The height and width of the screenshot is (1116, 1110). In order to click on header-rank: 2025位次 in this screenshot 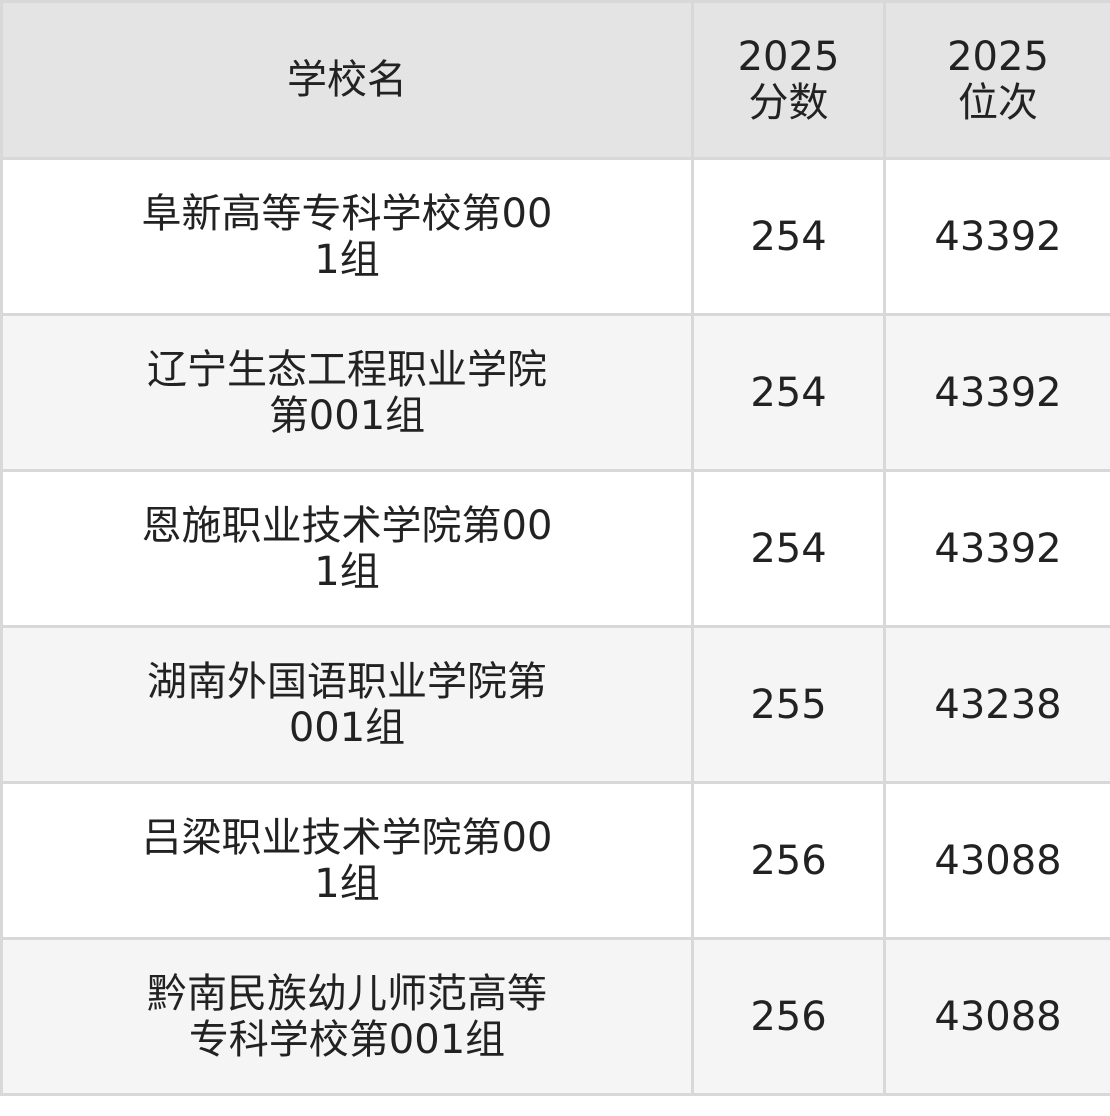, I will do `click(996, 80)`.